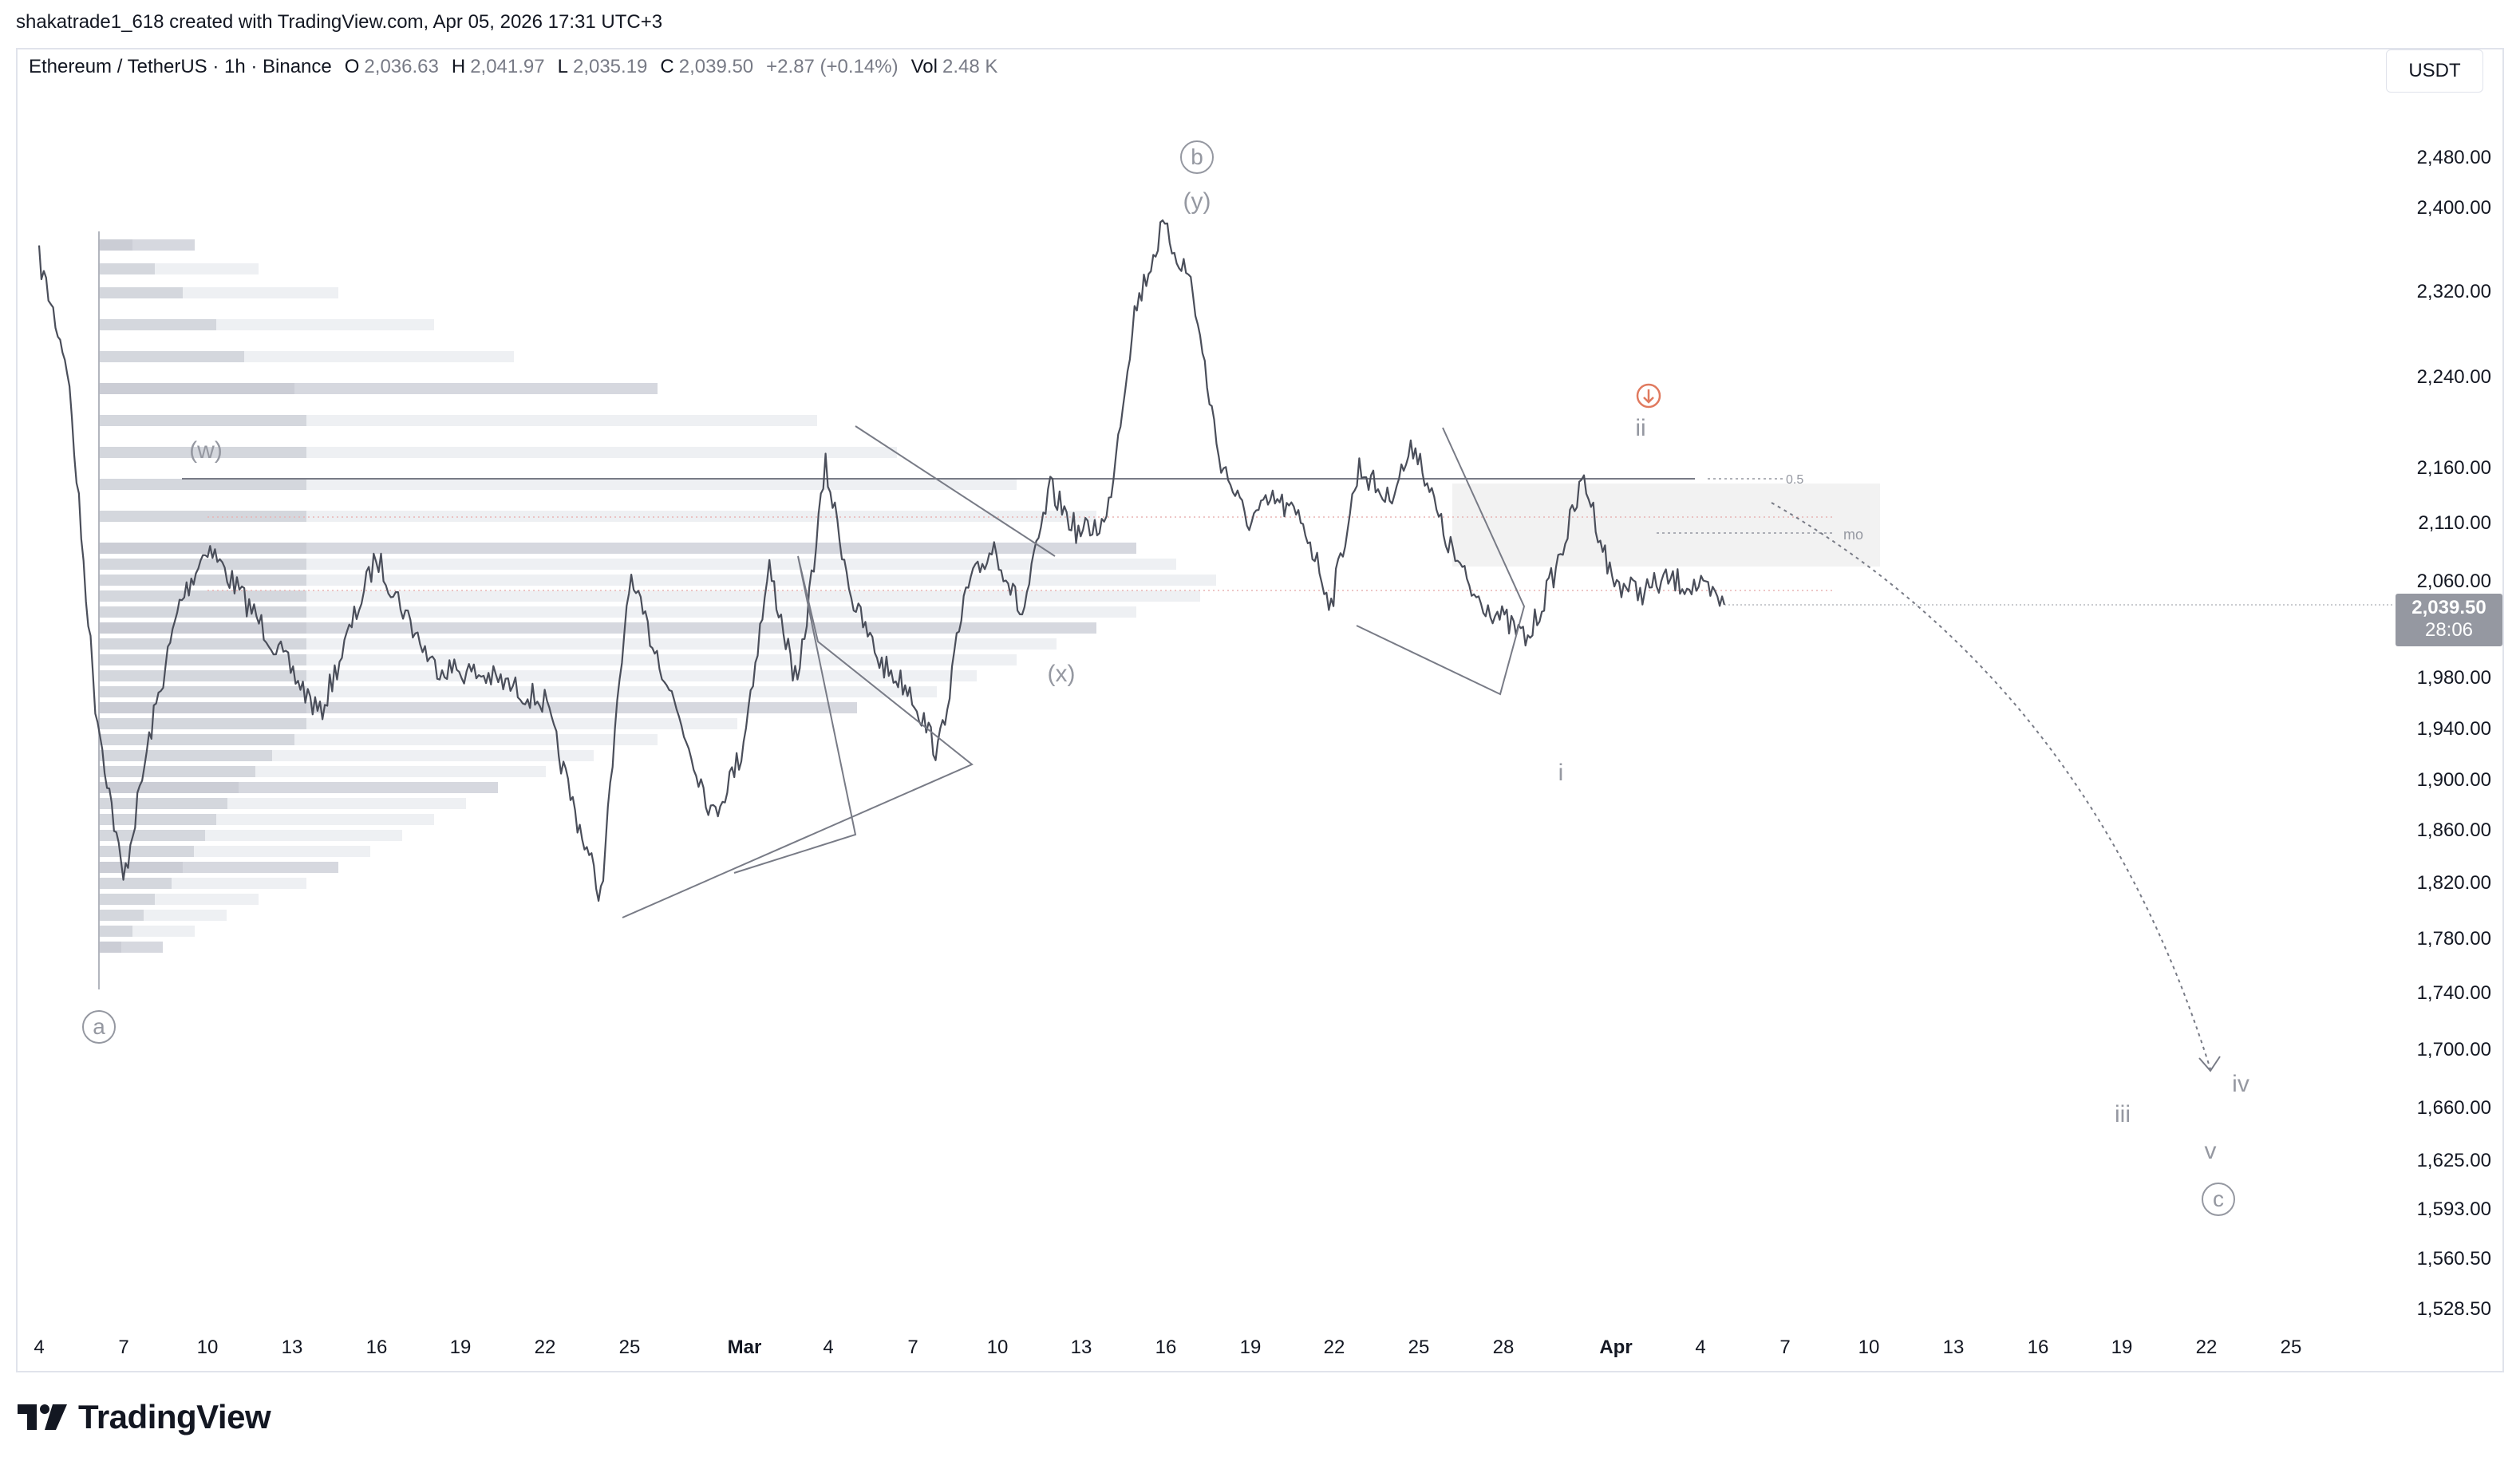 This screenshot has width=2520, height=1465. Describe the element at coordinates (458, 66) in the screenshot. I see `high-label: H` at that location.